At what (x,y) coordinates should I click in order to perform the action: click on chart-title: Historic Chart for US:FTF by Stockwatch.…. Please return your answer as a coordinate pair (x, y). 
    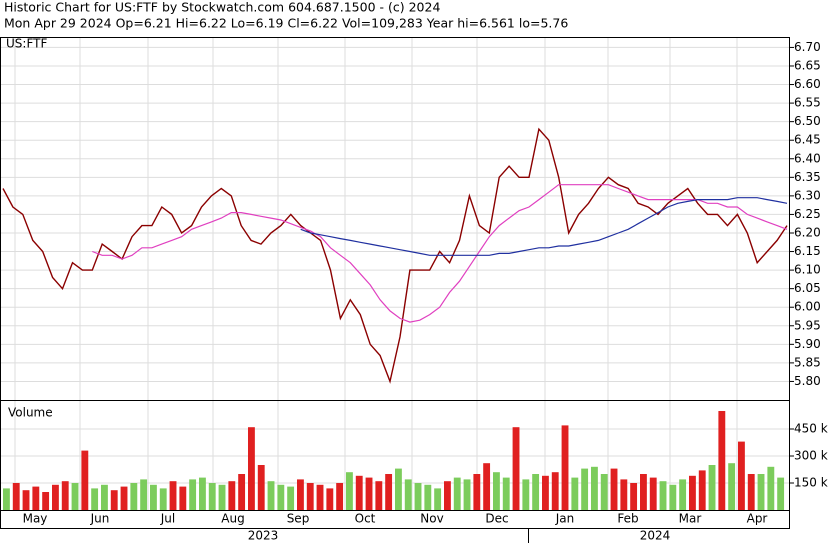
    Looking at the image, I should click on (222, 7).